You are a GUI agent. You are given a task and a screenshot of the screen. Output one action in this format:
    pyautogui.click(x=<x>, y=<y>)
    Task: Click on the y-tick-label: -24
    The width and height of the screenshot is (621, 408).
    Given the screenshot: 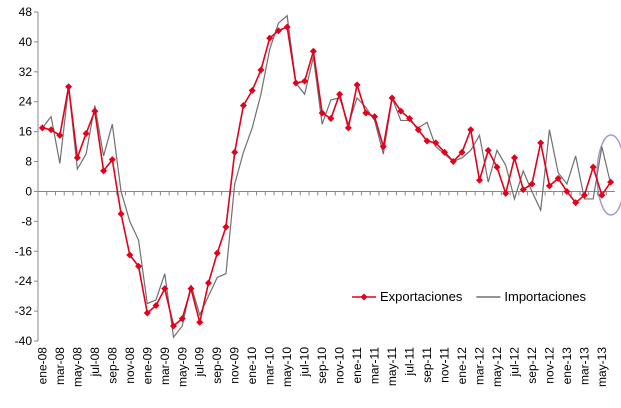 What is the action you would take?
    pyautogui.click(x=24, y=281)
    